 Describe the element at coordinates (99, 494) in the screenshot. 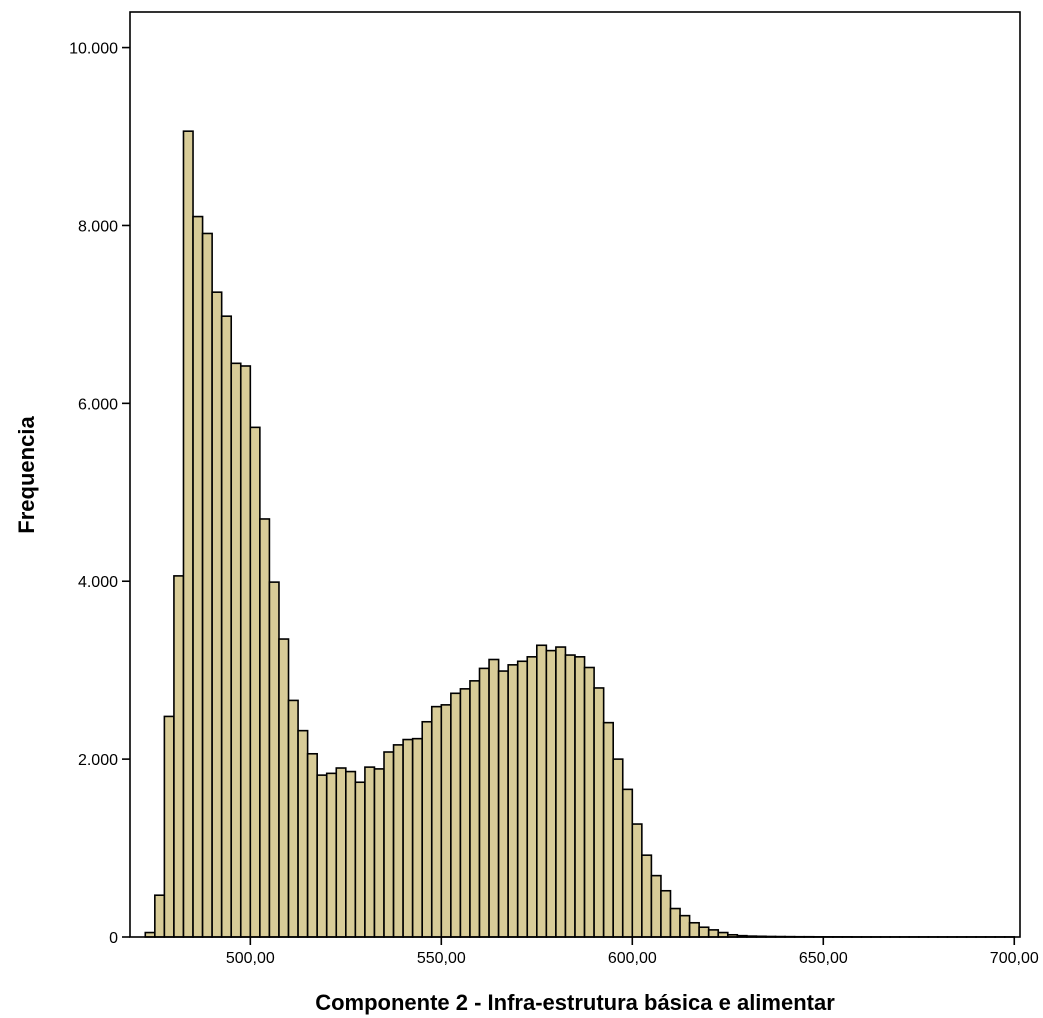

I see `y-axis-ticks: 0 2.000 4.000 6.000 8.000 10.000` at that location.